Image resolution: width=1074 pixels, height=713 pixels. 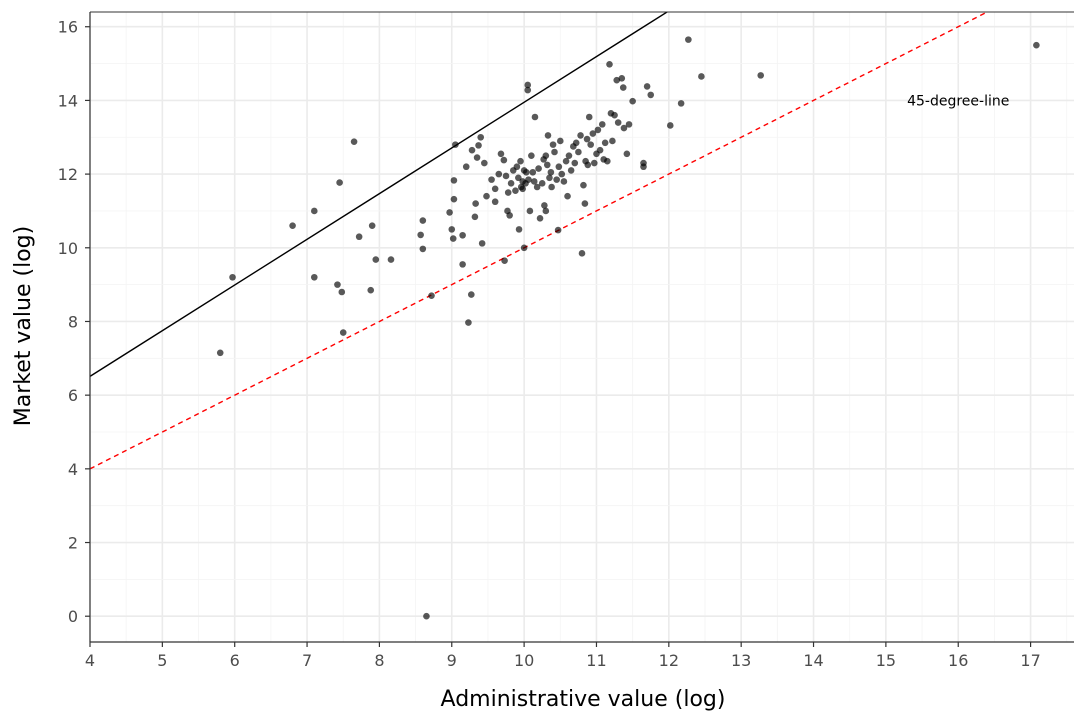 What do you see at coordinates (958, 660) in the screenshot?
I see `x-tick-label: 16` at bounding box center [958, 660].